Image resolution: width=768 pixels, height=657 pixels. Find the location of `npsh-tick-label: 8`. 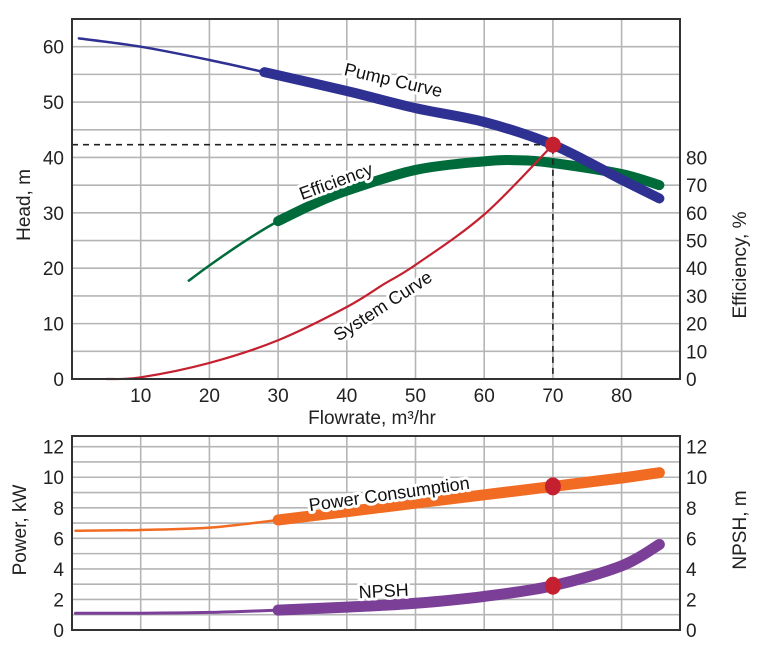

npsh-tick-label: 8 is located at coordinates (691, 509).